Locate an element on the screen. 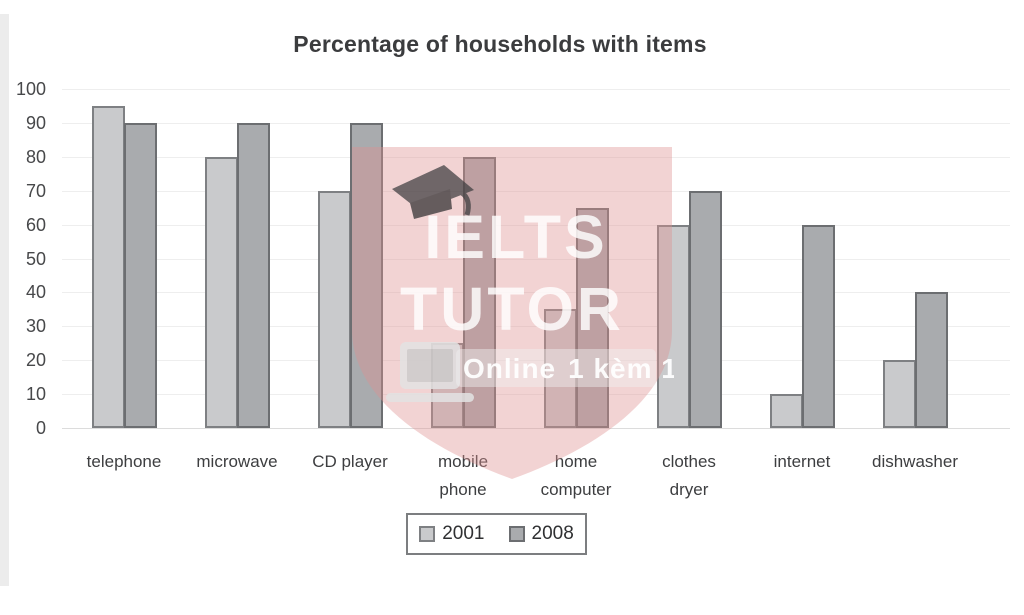  chart-legend: 2001 2008 is located at coordinates (496, 534).